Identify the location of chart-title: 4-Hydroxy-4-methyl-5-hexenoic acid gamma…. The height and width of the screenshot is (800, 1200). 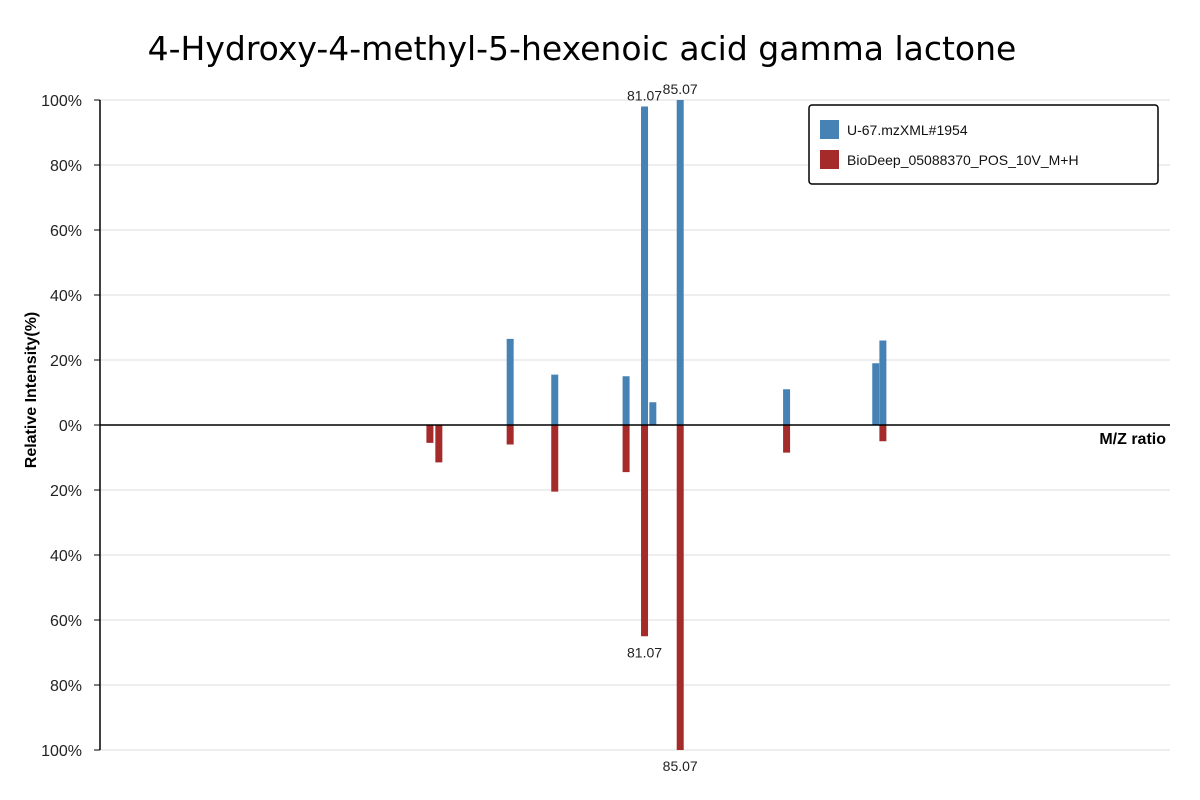
(582, 48).